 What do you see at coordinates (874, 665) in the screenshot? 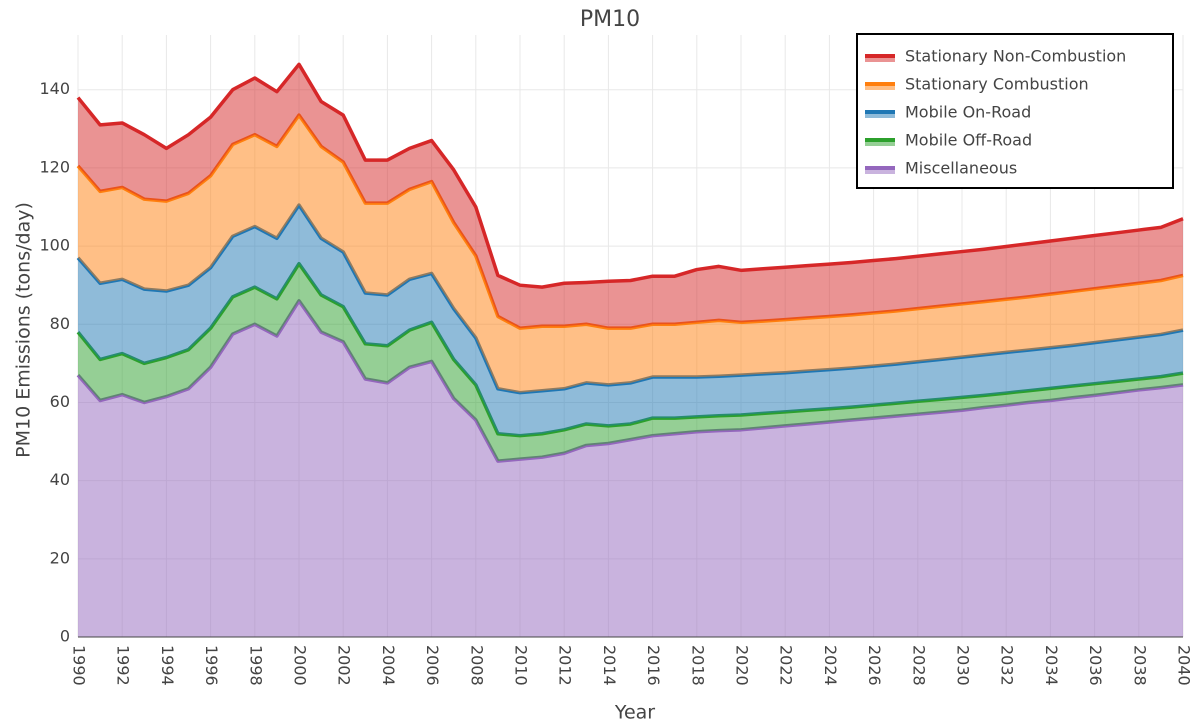
I see `x-tick-label: 2026` at bounding box center [874, 665].